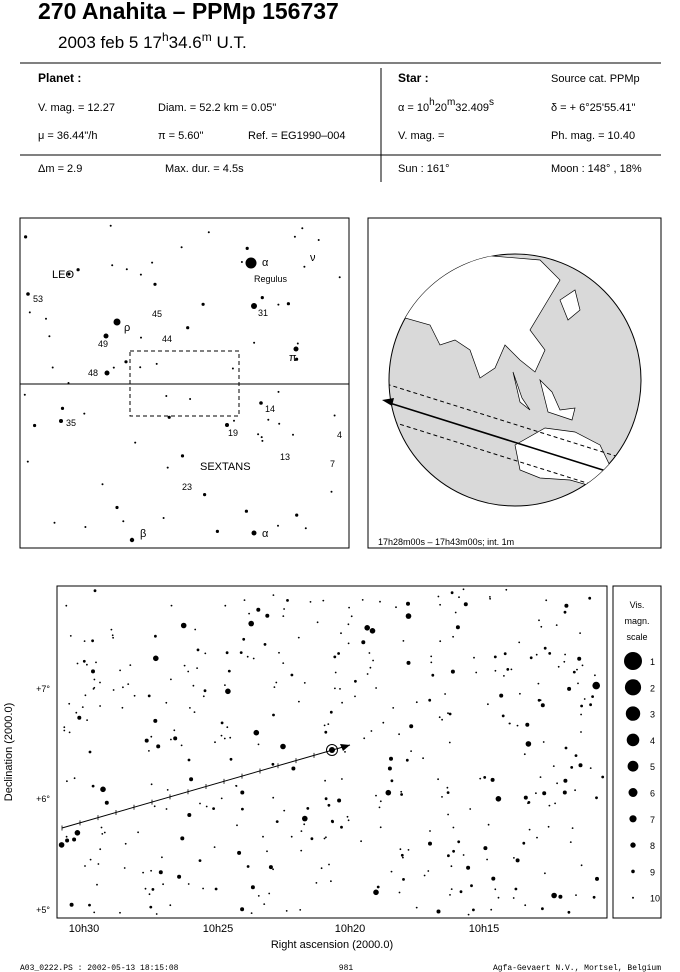 Image resolution: width=680 pixels, height=972 pixels. I want to click on finder-label: 45, so click(157, 314).